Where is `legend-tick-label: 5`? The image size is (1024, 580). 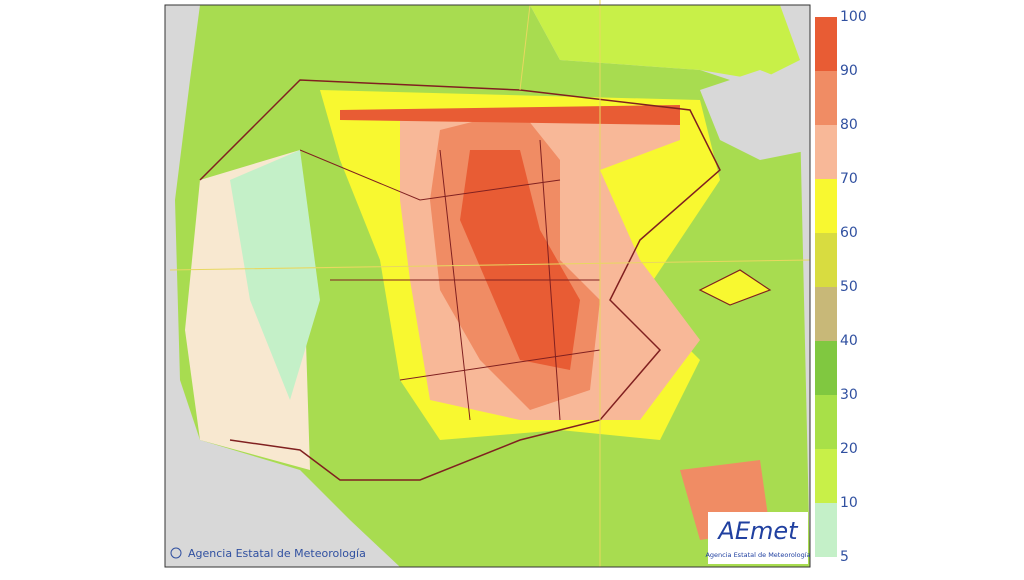 legend-tick-label: 5 is located at coordinates (844, 557).